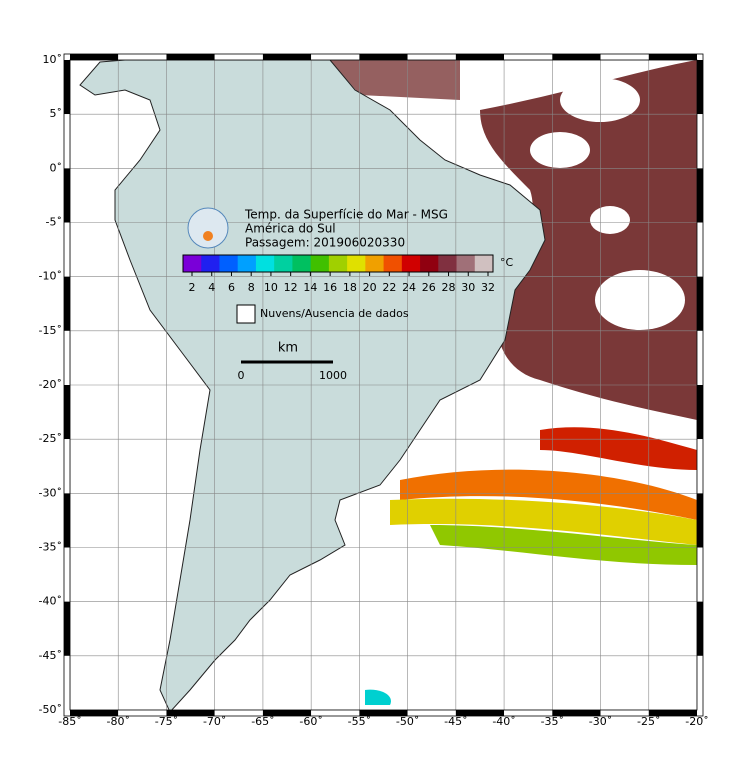  Describe the element at coordinates (246, 314) in the screenshot. I see `legend-swatch` at that location.